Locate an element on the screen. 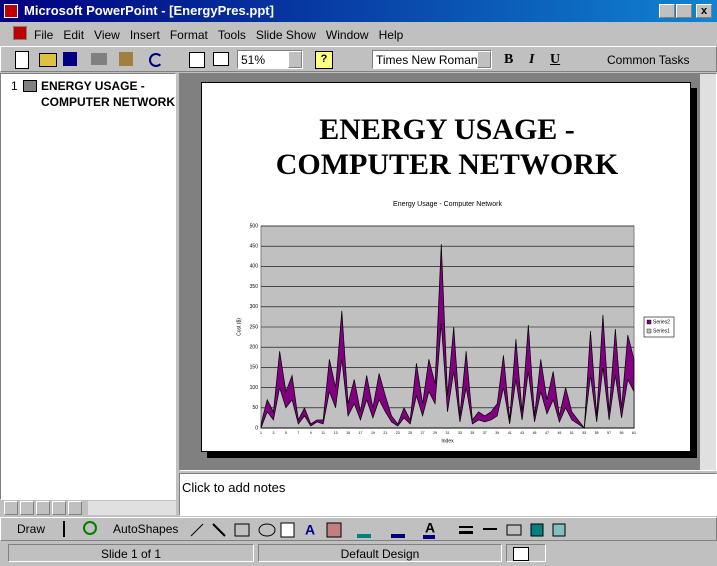 Image resolution: width=717 pixels, height=566 pixels. x-tick-label: 43 is located at coordinates (522, 433).